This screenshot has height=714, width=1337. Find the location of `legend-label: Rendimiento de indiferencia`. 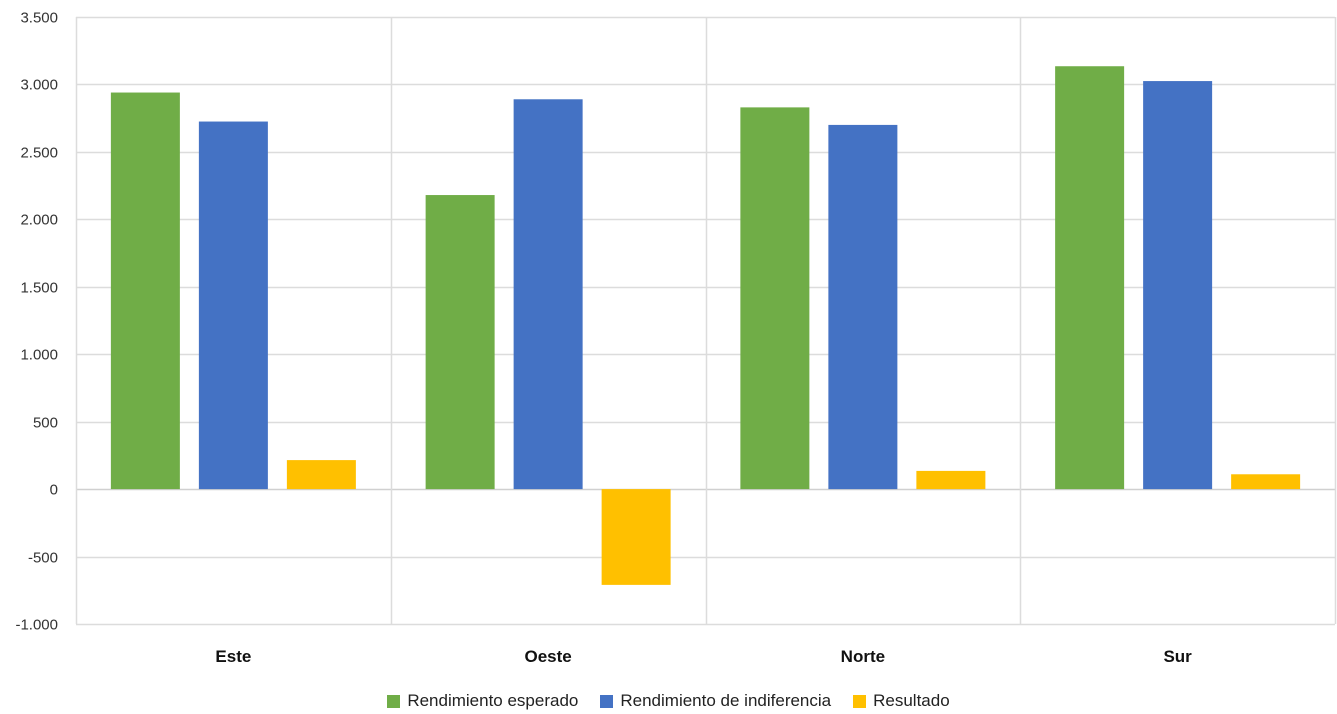

legend-label: Rendimiento de indiferencia is located at coordinates (726, 700).